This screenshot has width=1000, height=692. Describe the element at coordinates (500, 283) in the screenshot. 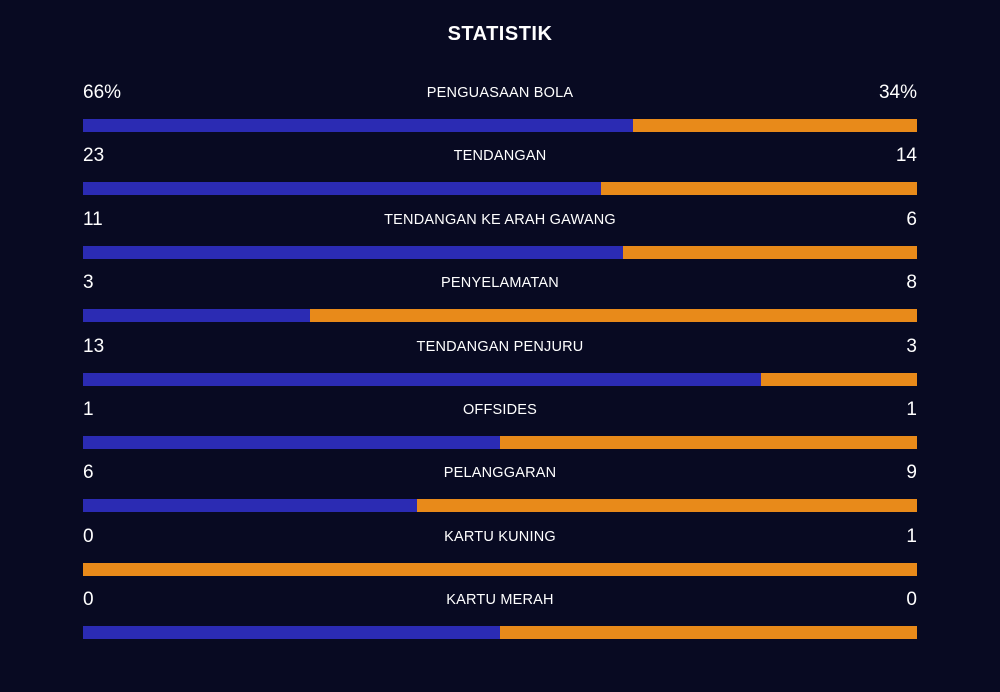

I see `stat-label: PENYELAMATAN` at that location.